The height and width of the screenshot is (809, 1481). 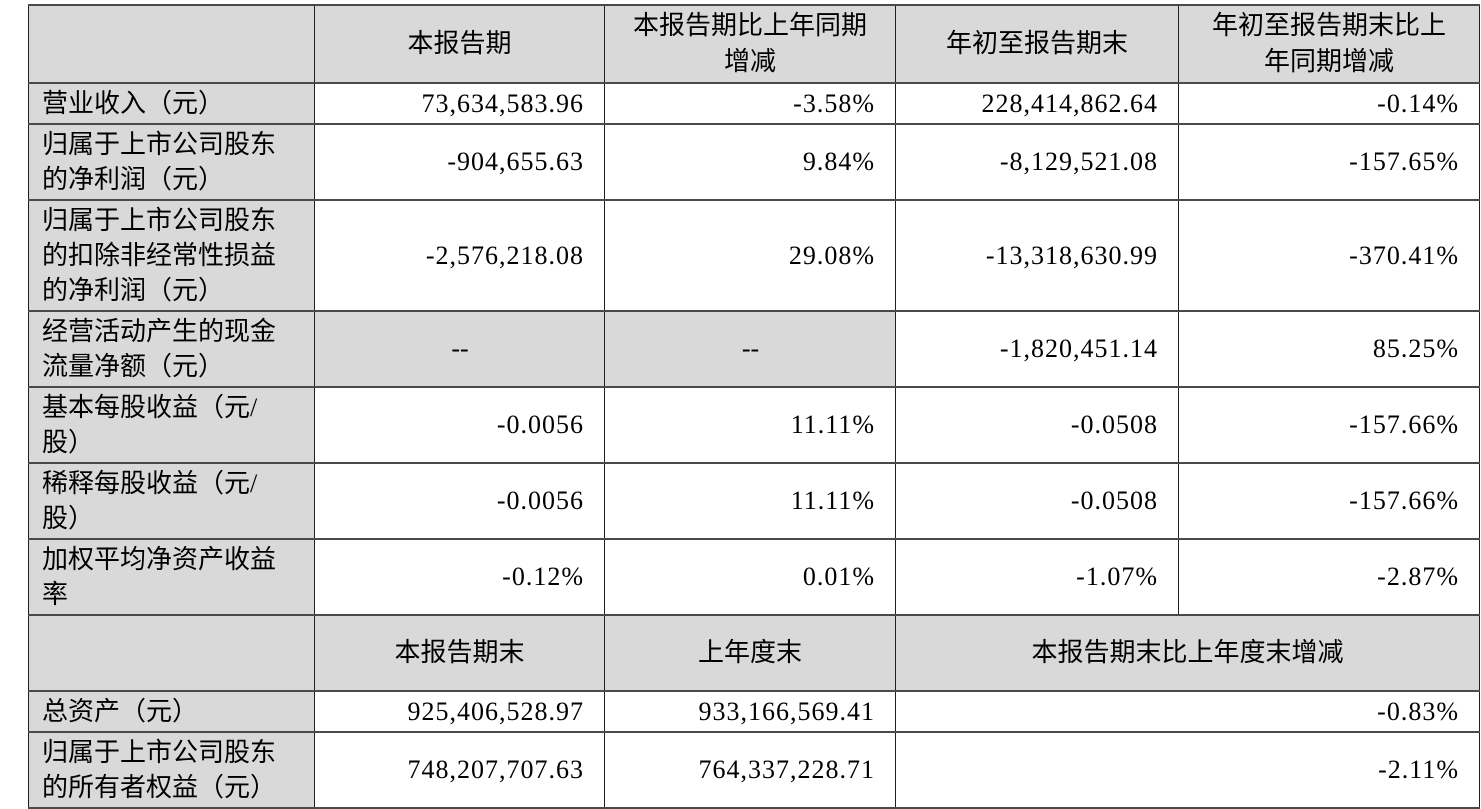 I want to click on cell-value: -904,655.63, so click(x=459, y=162).